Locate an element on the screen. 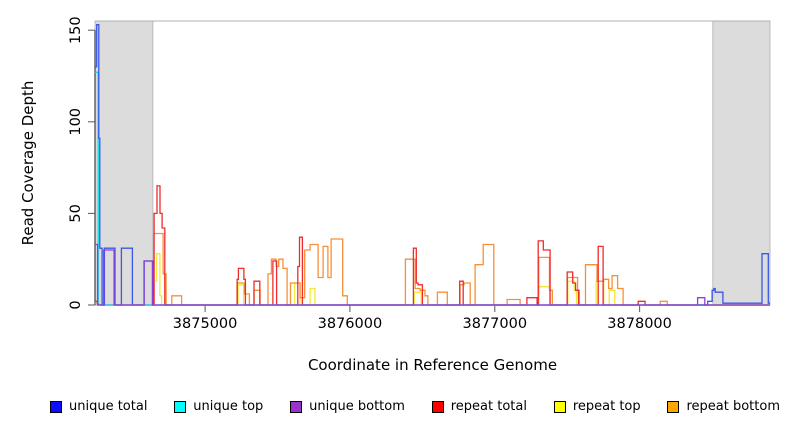 The width and height of the screenshot is (792, 432). legend-item-unique-top: unique top is located at coordinates (218, 406).